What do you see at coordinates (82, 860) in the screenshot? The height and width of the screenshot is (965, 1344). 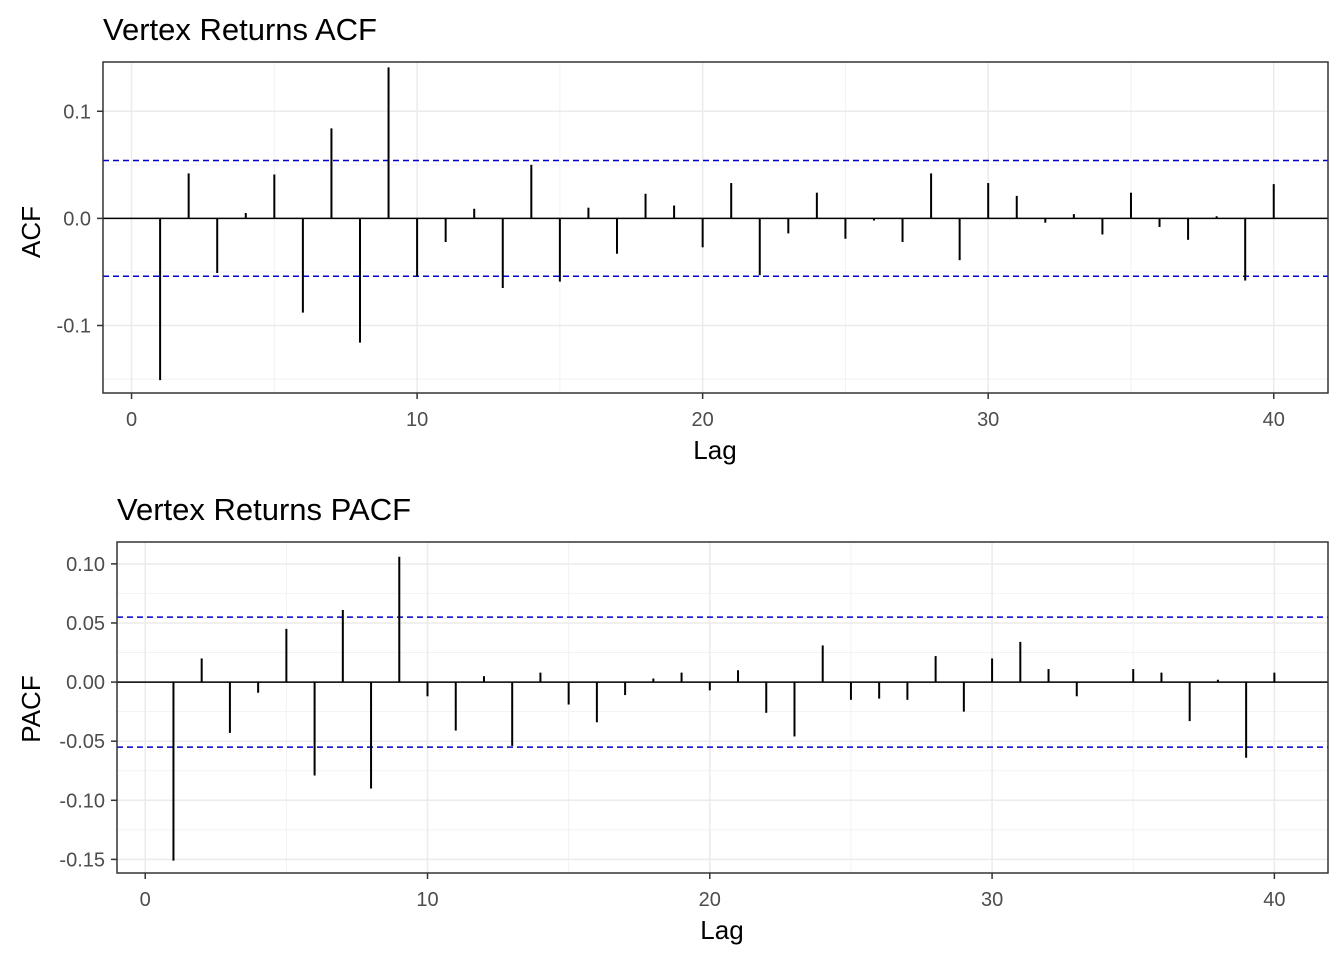 I see `pacf-y-tick-label: -0.15` at bounding box center [82, 860].